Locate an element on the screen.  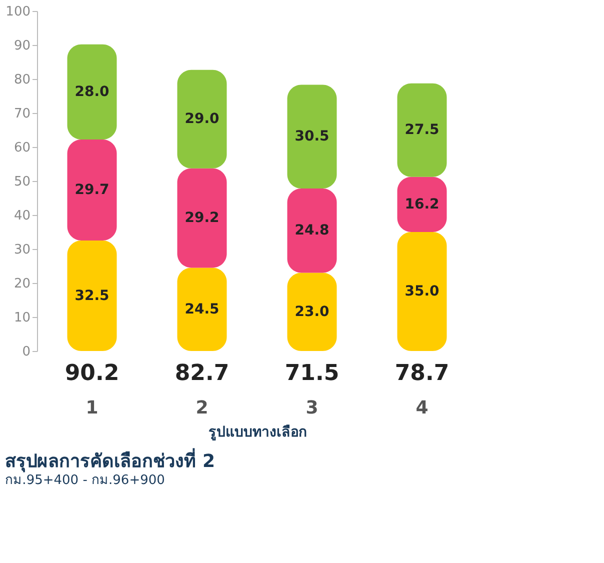
x-axis-title: รูปแบบทางเลือก is located at coordinates (257, 432).